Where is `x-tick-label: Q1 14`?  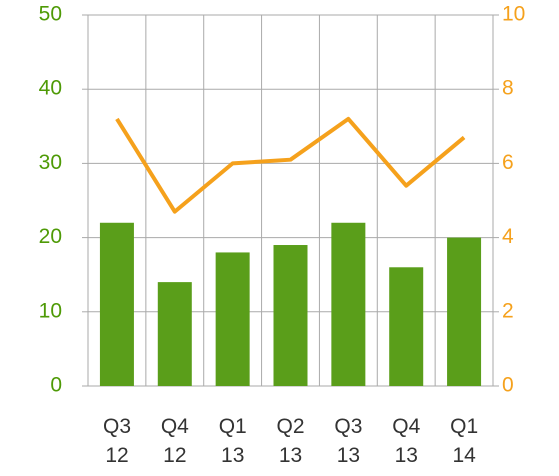 x-tick-label: Q1 14 is located at coordinates (464, 441).